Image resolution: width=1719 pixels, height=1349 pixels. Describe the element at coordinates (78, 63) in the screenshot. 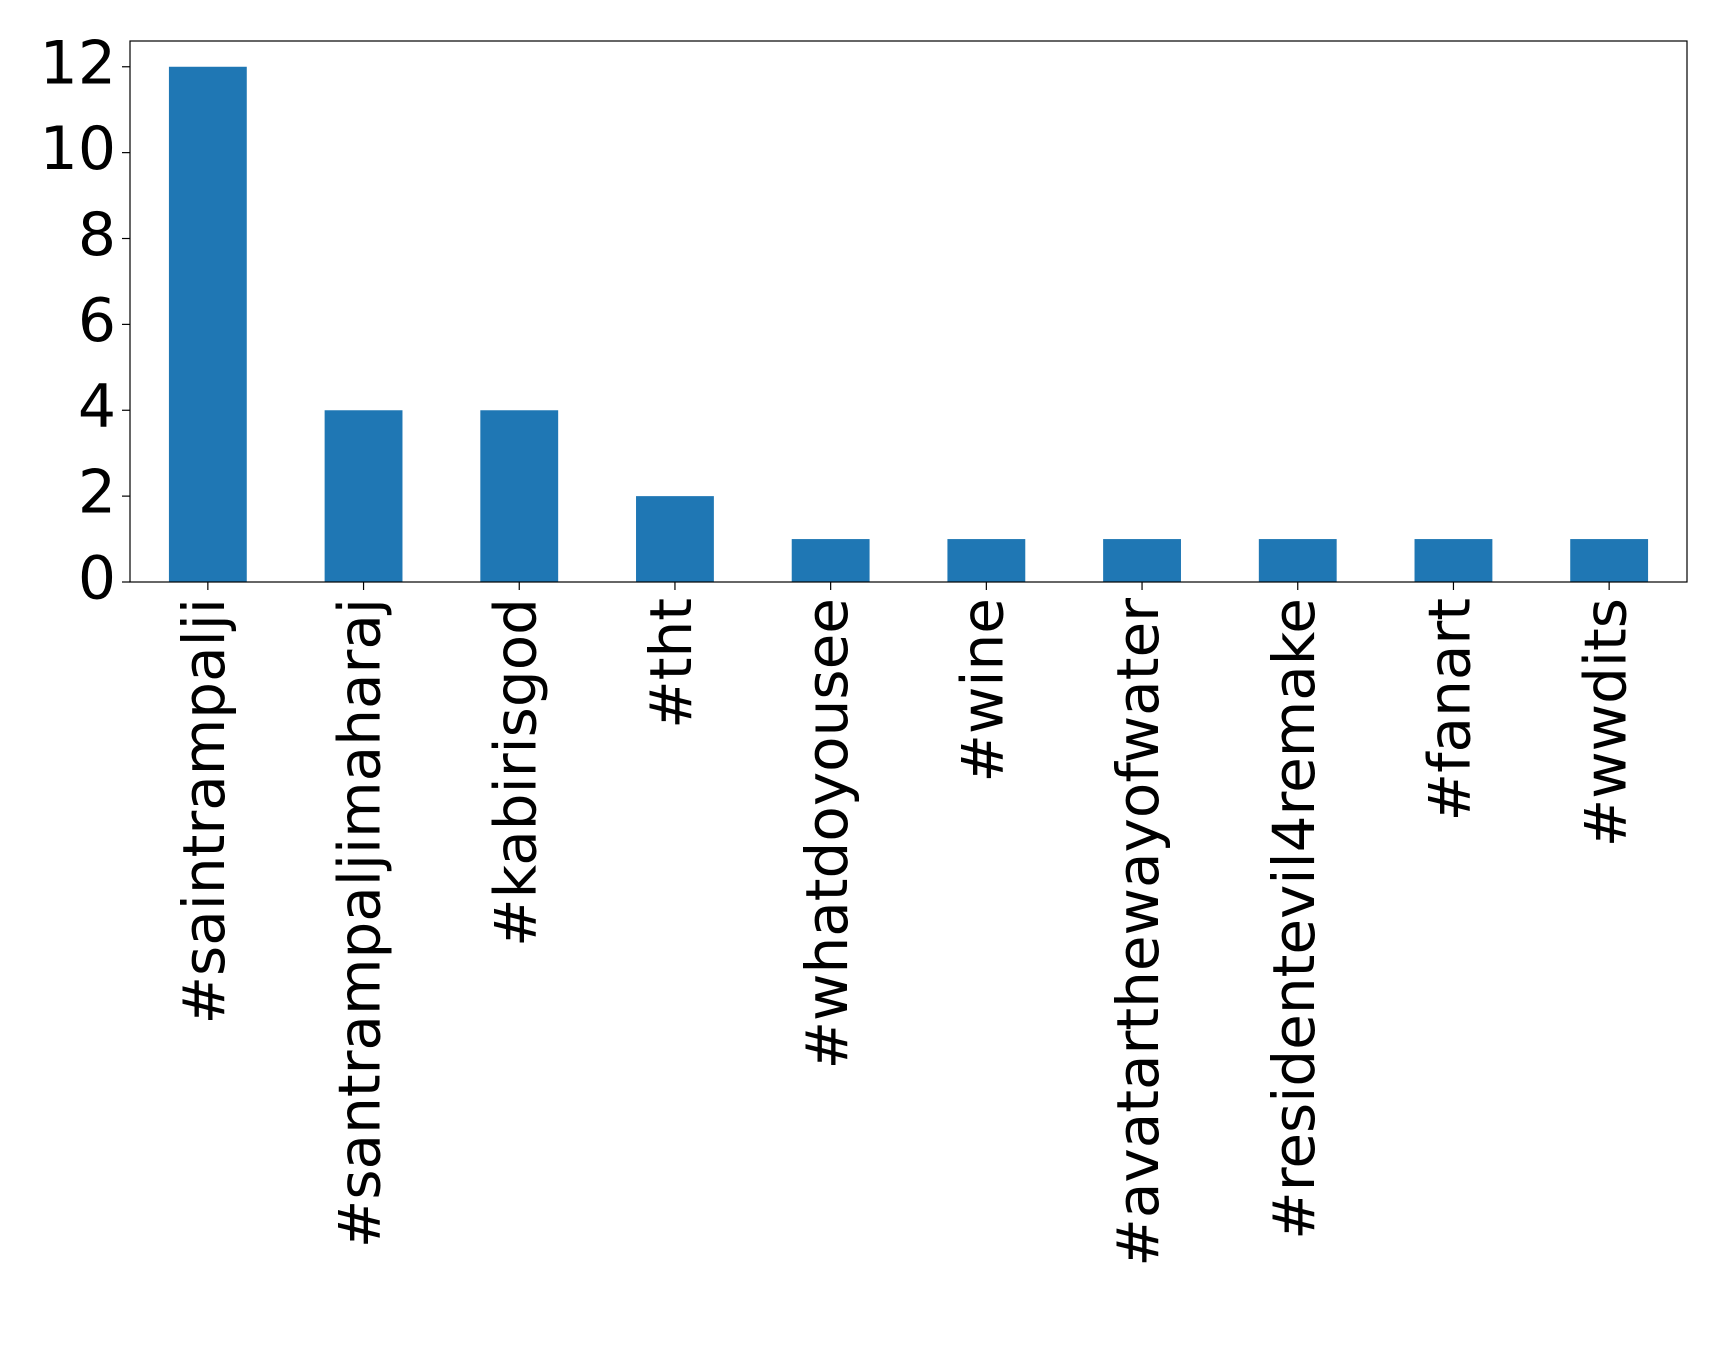

I see `y-tick-label: 12` at that location.